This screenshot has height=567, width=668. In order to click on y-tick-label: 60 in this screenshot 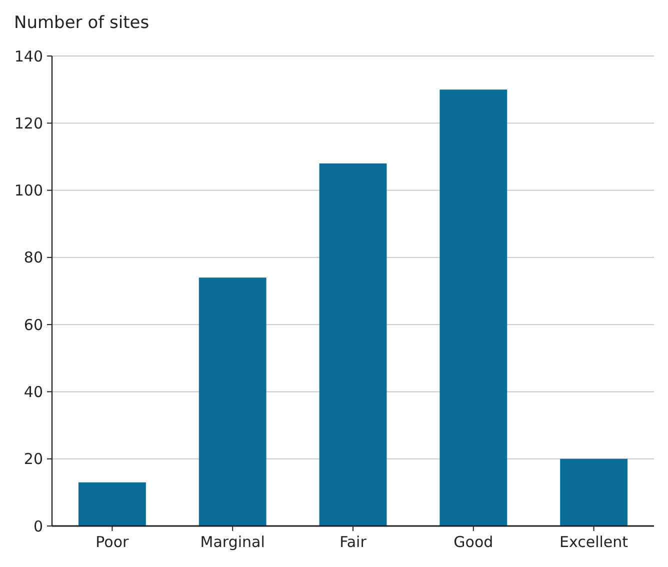, I will do `click(33, 325)`.